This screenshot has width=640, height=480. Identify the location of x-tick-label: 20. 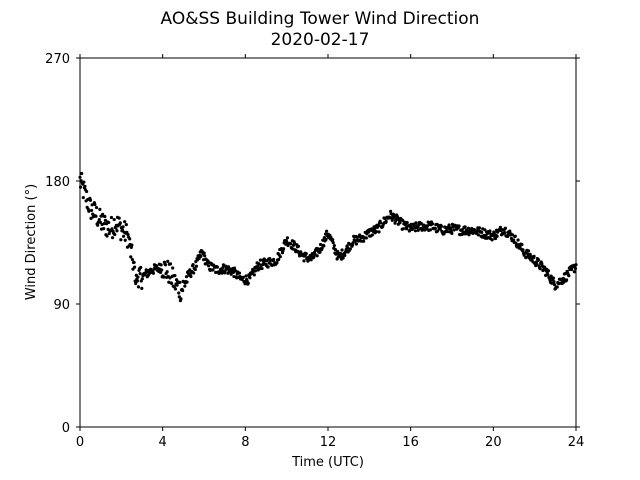
(493, 442).